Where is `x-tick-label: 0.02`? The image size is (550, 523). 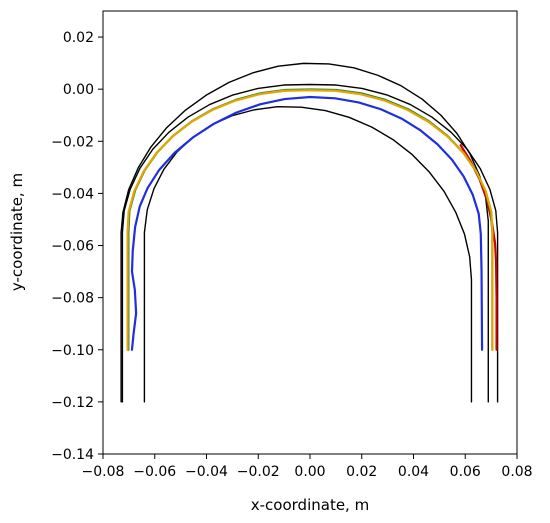 x-tick-label: 0.02 is located at coordinates (361, 472).